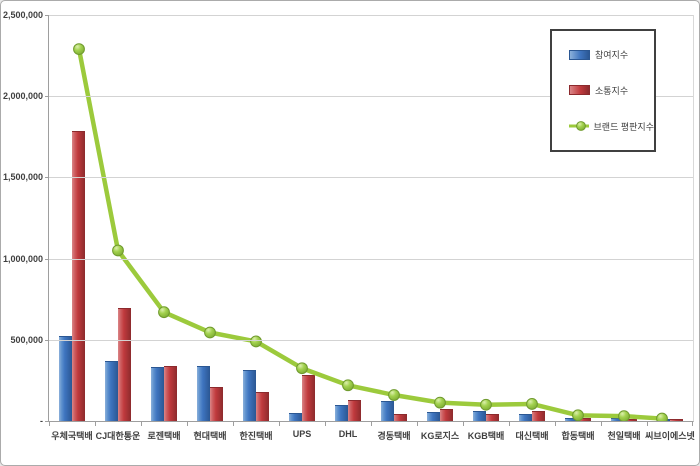  I want to click on legend-label: 소통지수, so click(612, 90).